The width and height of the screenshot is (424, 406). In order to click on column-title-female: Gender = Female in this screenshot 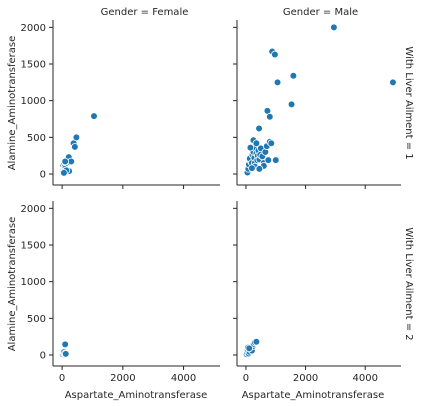, I will do `click(145, 12)`.